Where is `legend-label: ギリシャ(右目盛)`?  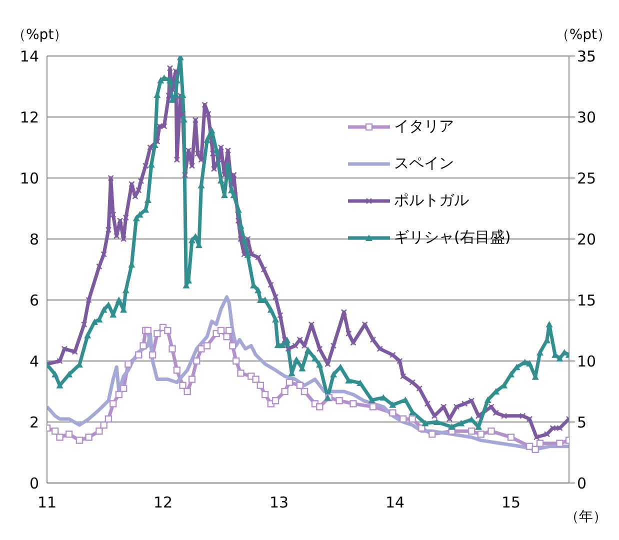
legend-label: ギリシャ(右目盛) is located at coordinates (452, 237).